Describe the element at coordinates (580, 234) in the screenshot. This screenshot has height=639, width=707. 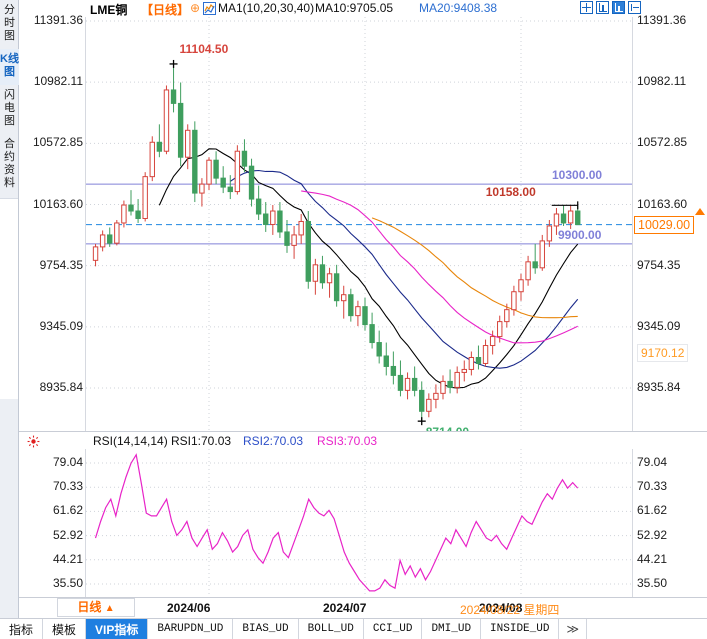
I see `lower-line-label: 9900.00` at that location.